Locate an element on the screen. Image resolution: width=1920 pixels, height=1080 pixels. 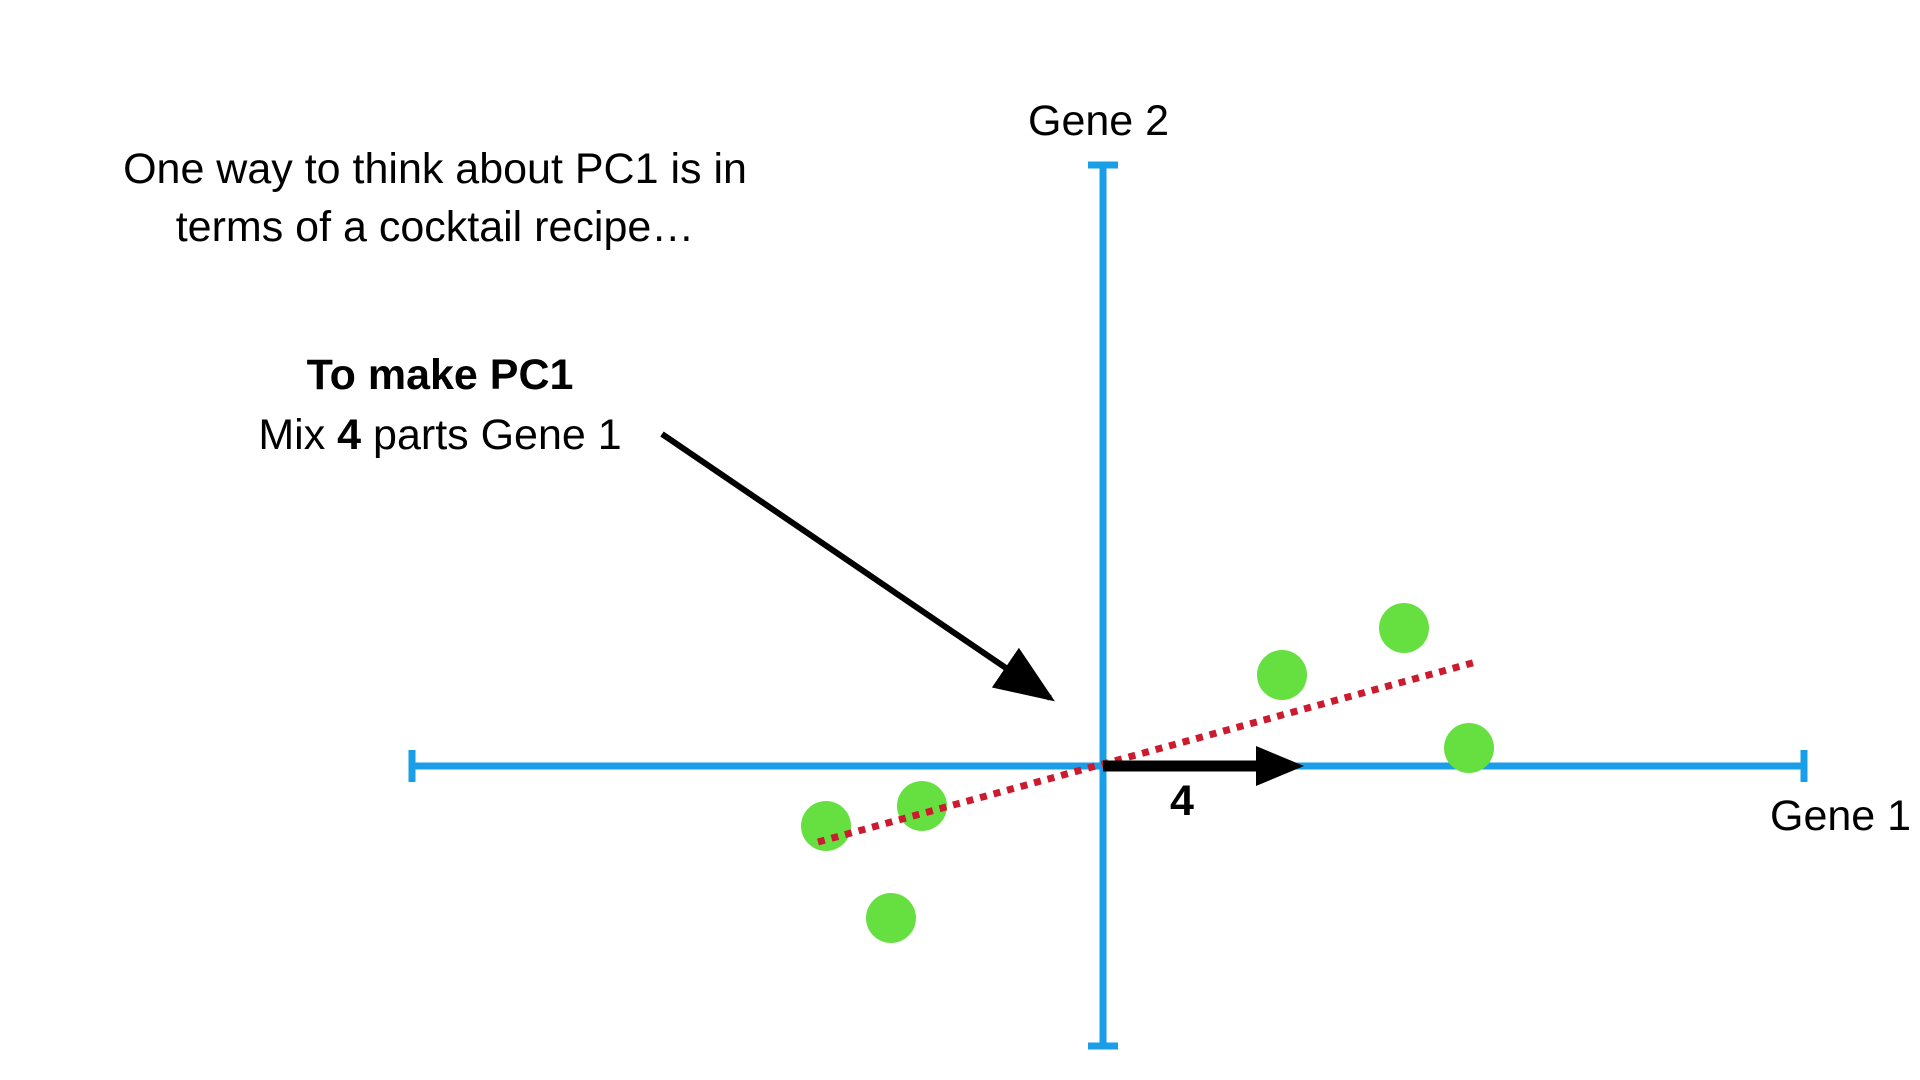
pc1-recipe: To make PC1 Mix 4 parts Gene 1 is located at coordinates (440, 405).